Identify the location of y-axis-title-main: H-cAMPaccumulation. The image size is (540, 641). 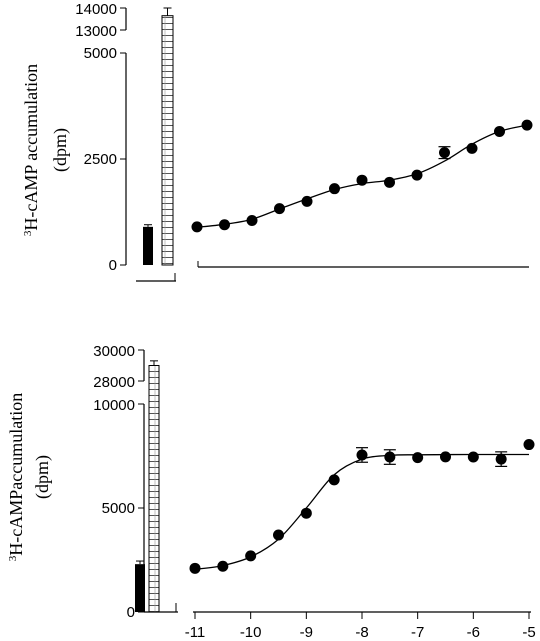
(16, 474).